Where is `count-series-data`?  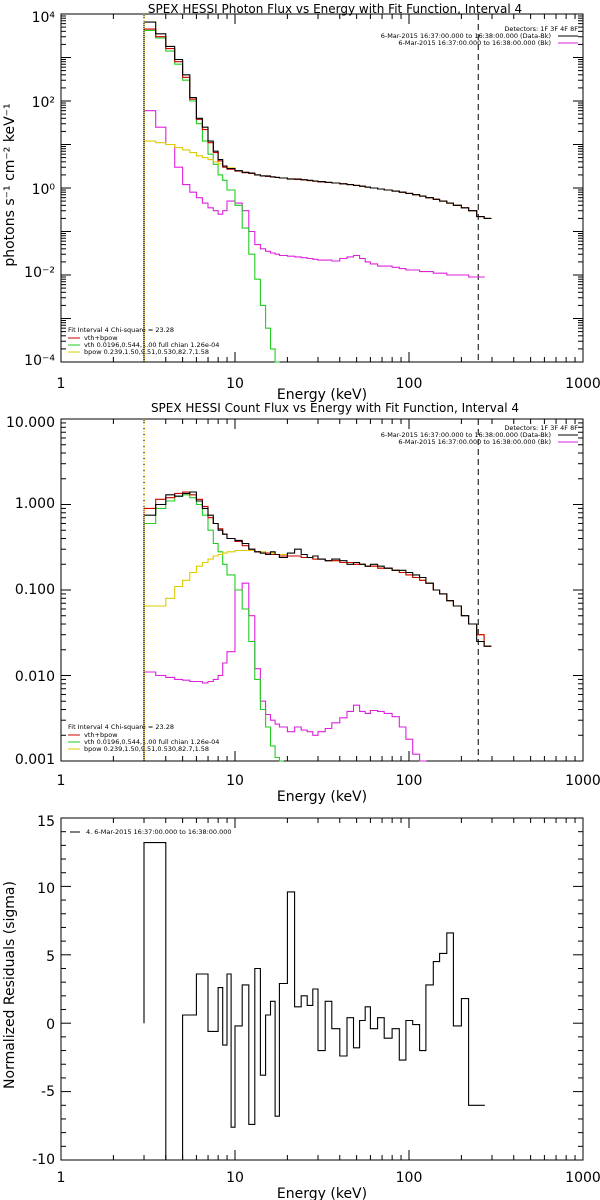 count-series-data is located at coordinates (317, 626).